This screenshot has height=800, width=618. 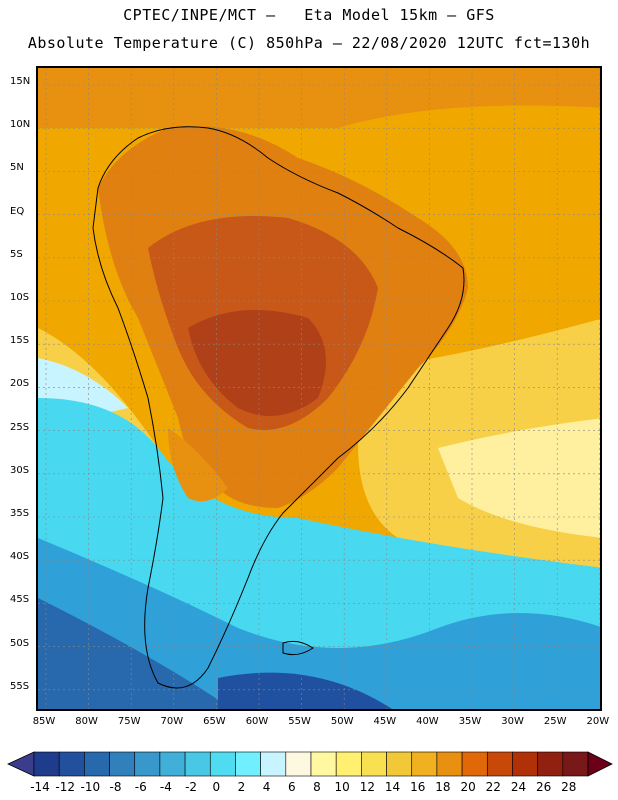 What do you see at coordinates (543, 787) in the screenshot?
I see `colorbar-label: 26` at bounding box center [543, 787].